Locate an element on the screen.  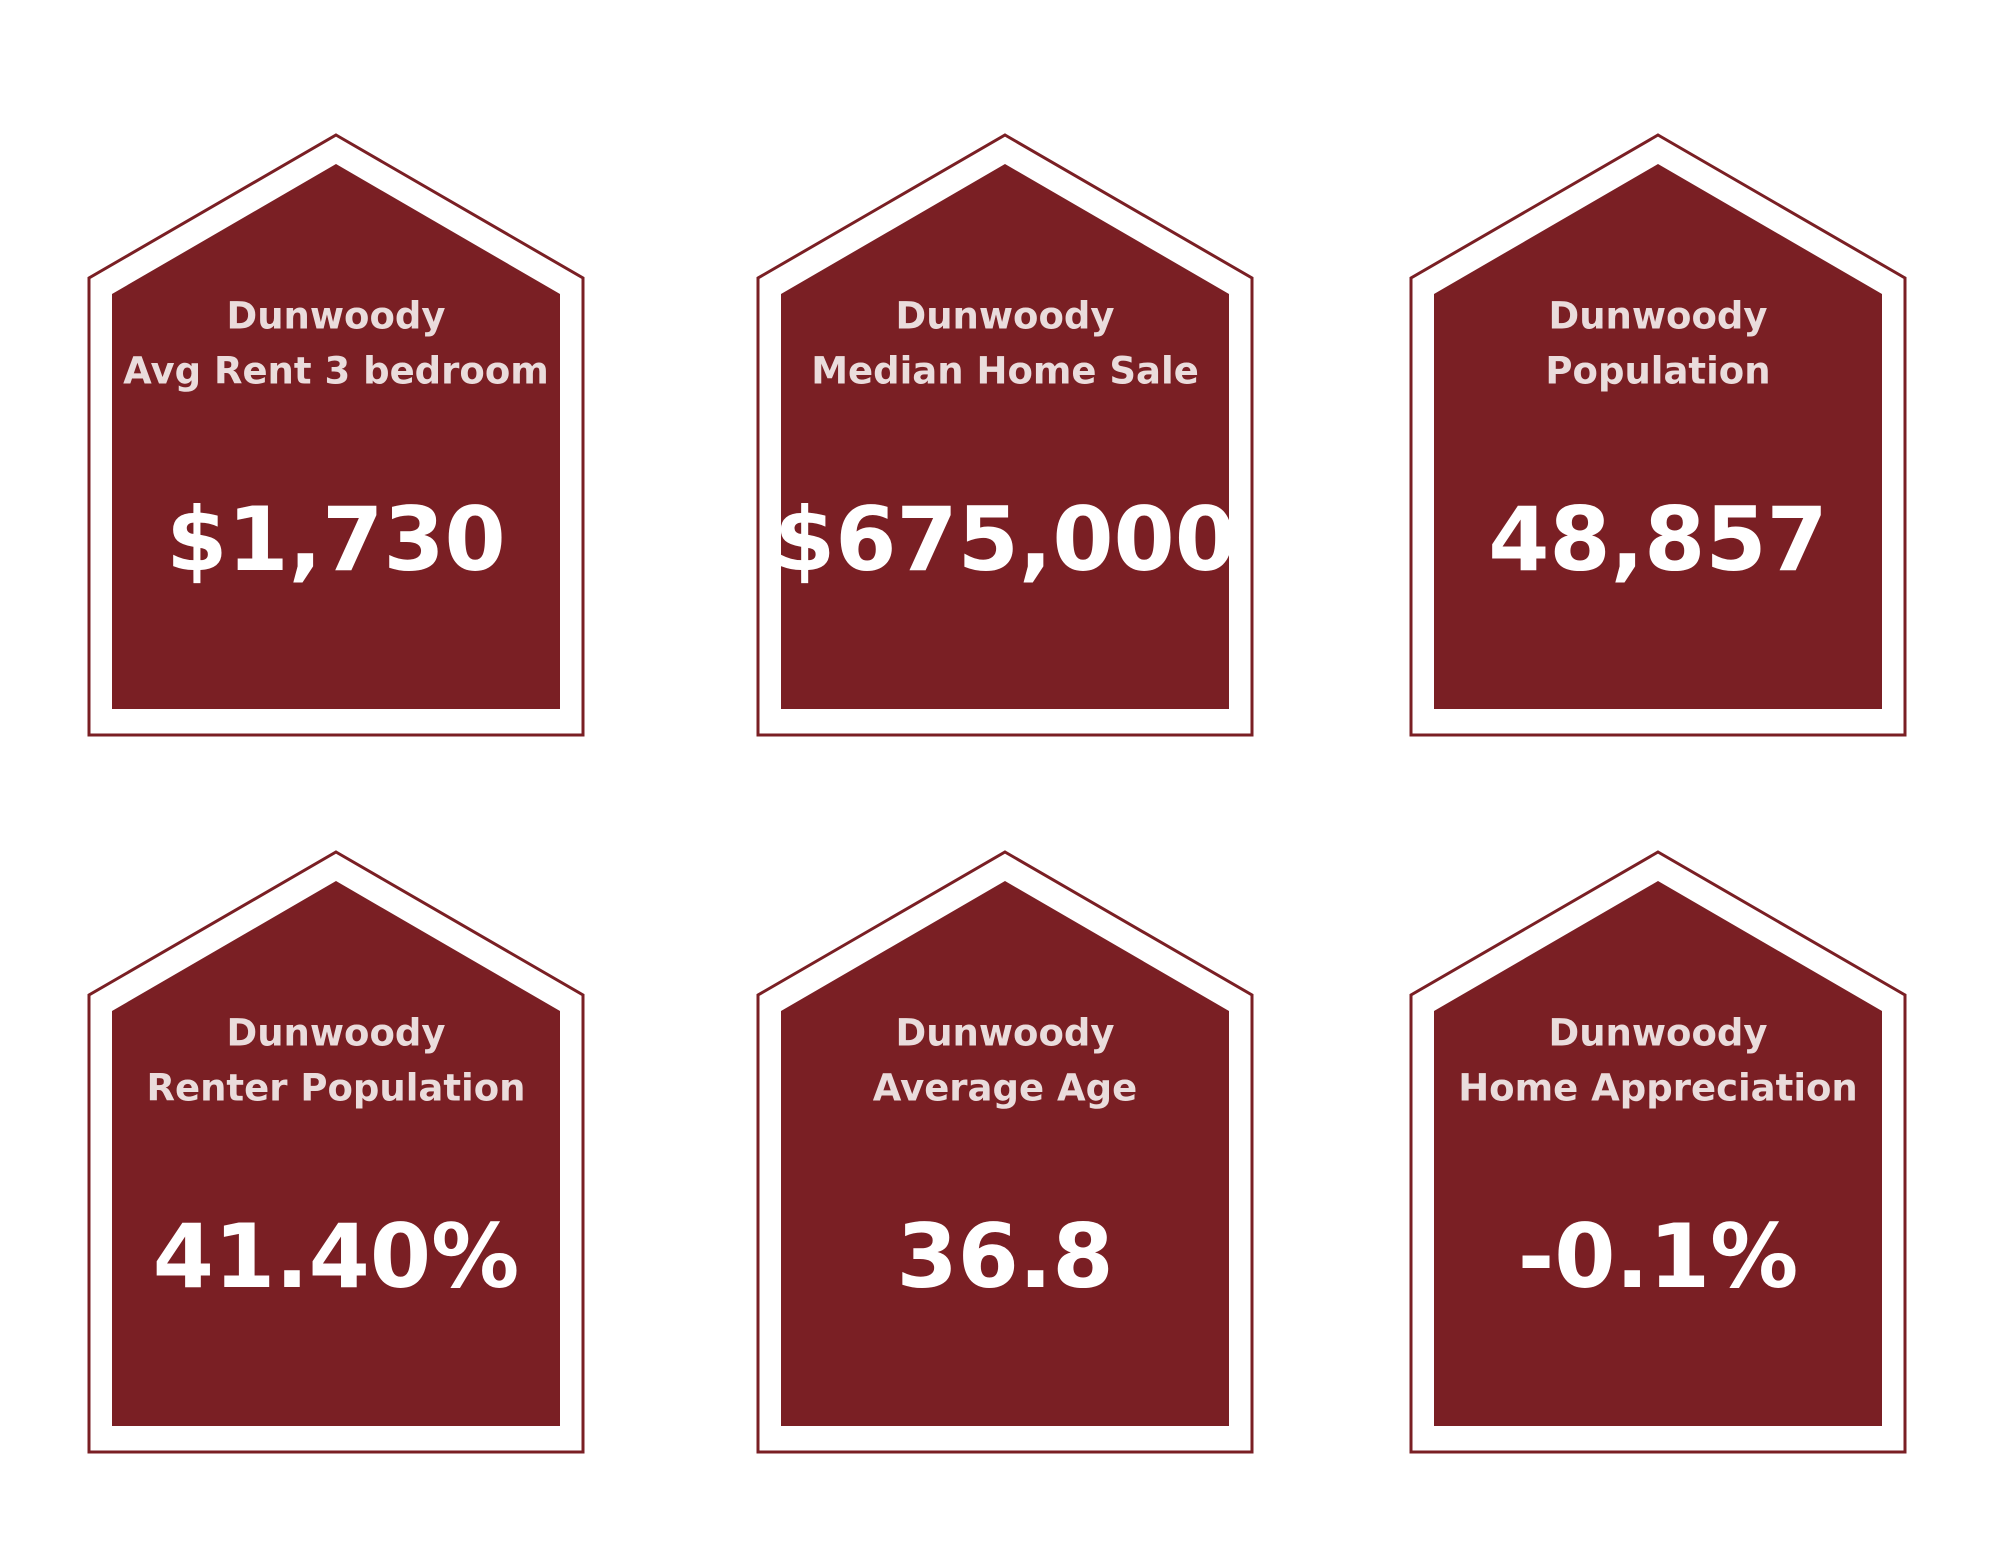
house-card: Dunwoody Population 48,857 is located at coordinates (1658, 435).